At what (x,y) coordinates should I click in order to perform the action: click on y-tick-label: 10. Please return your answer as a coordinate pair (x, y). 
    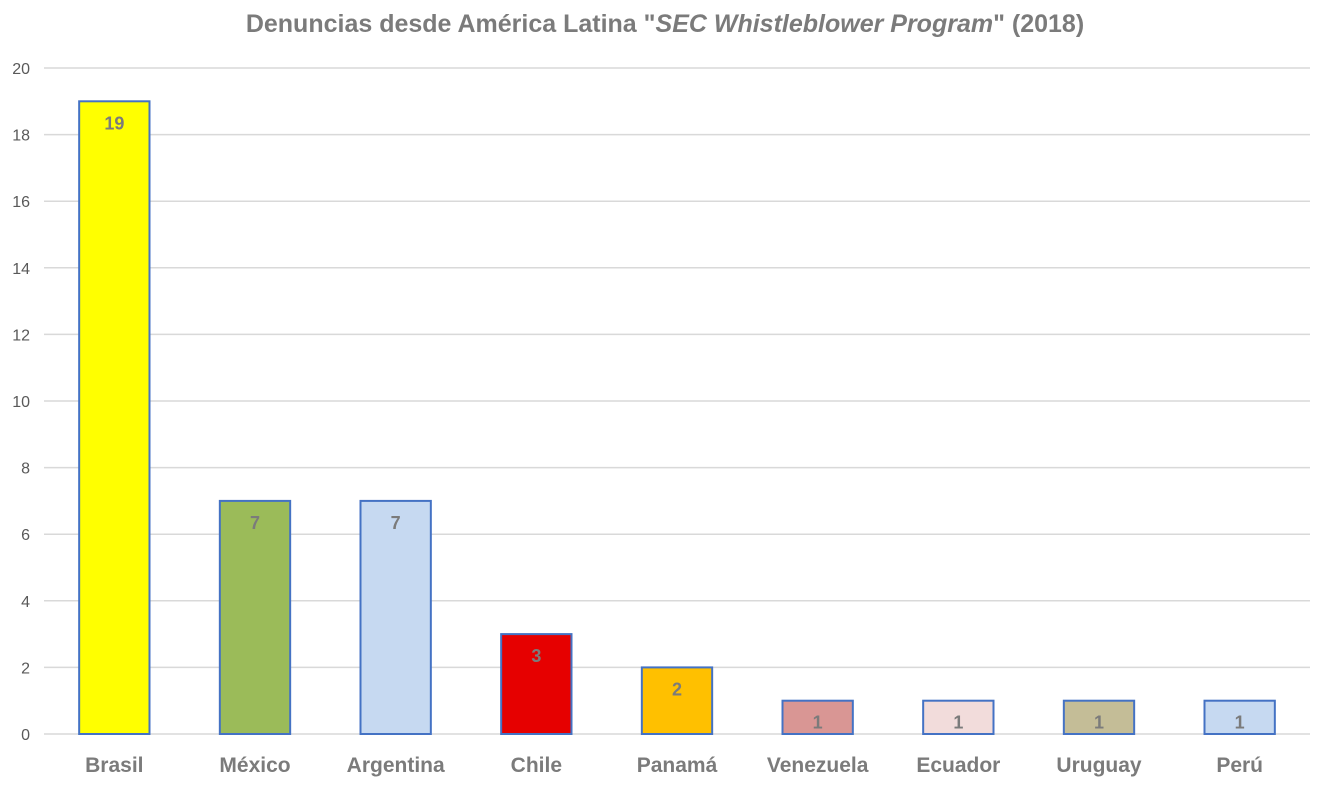
    Looking at the image, I should click on (21, 402).